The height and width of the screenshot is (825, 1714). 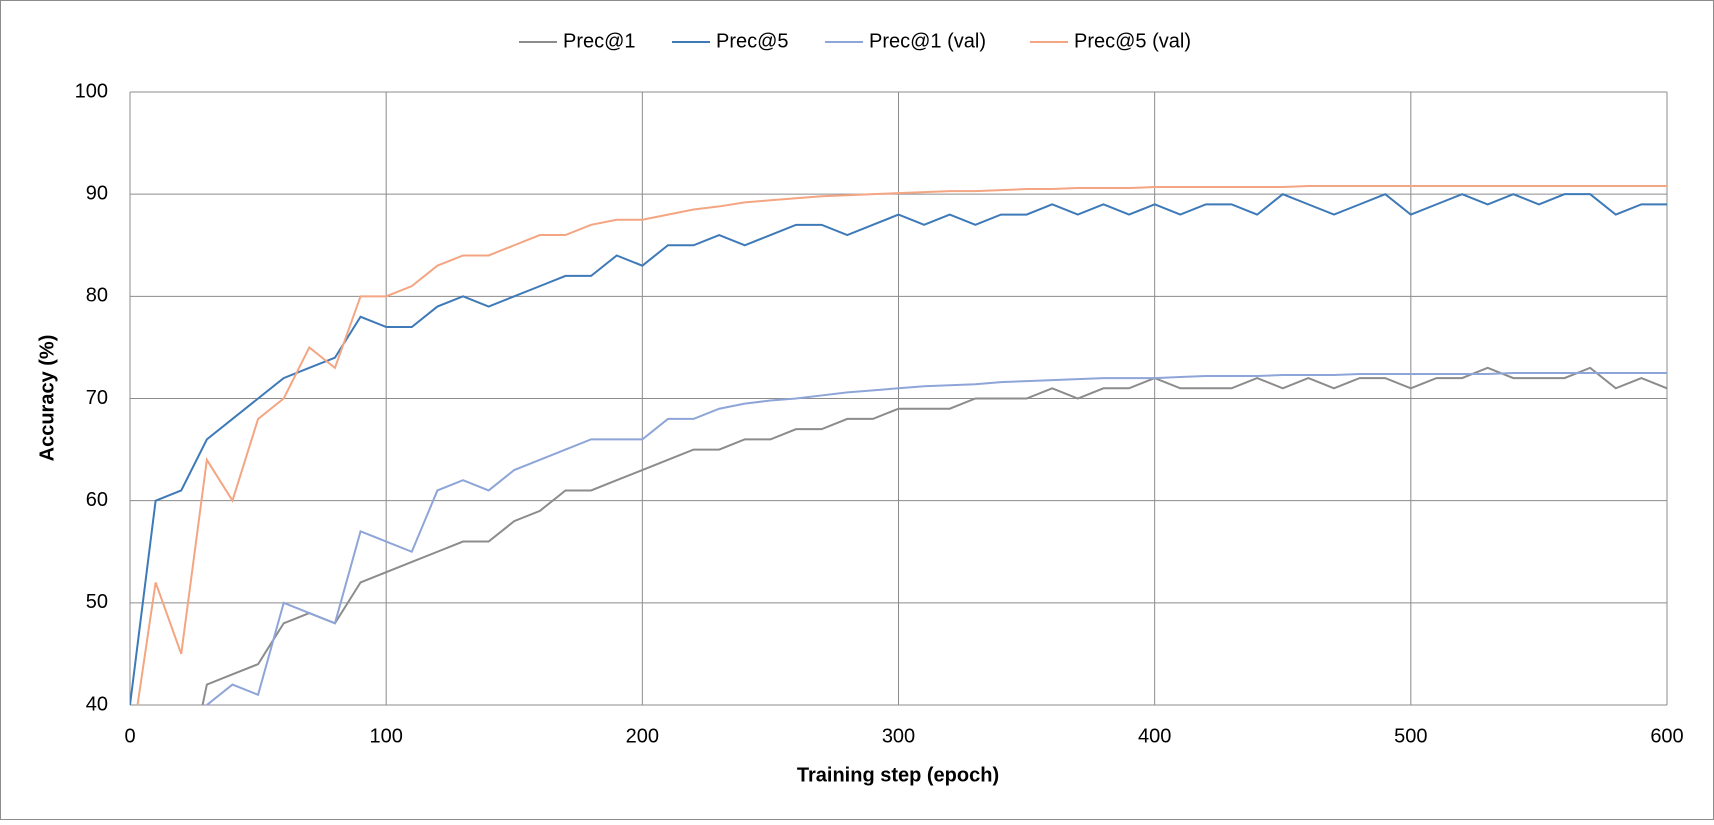 What do you see at coordinates (97, 193) in the screenshot?
I see `y-tick-label: 90` at bounding box center [97, 193].